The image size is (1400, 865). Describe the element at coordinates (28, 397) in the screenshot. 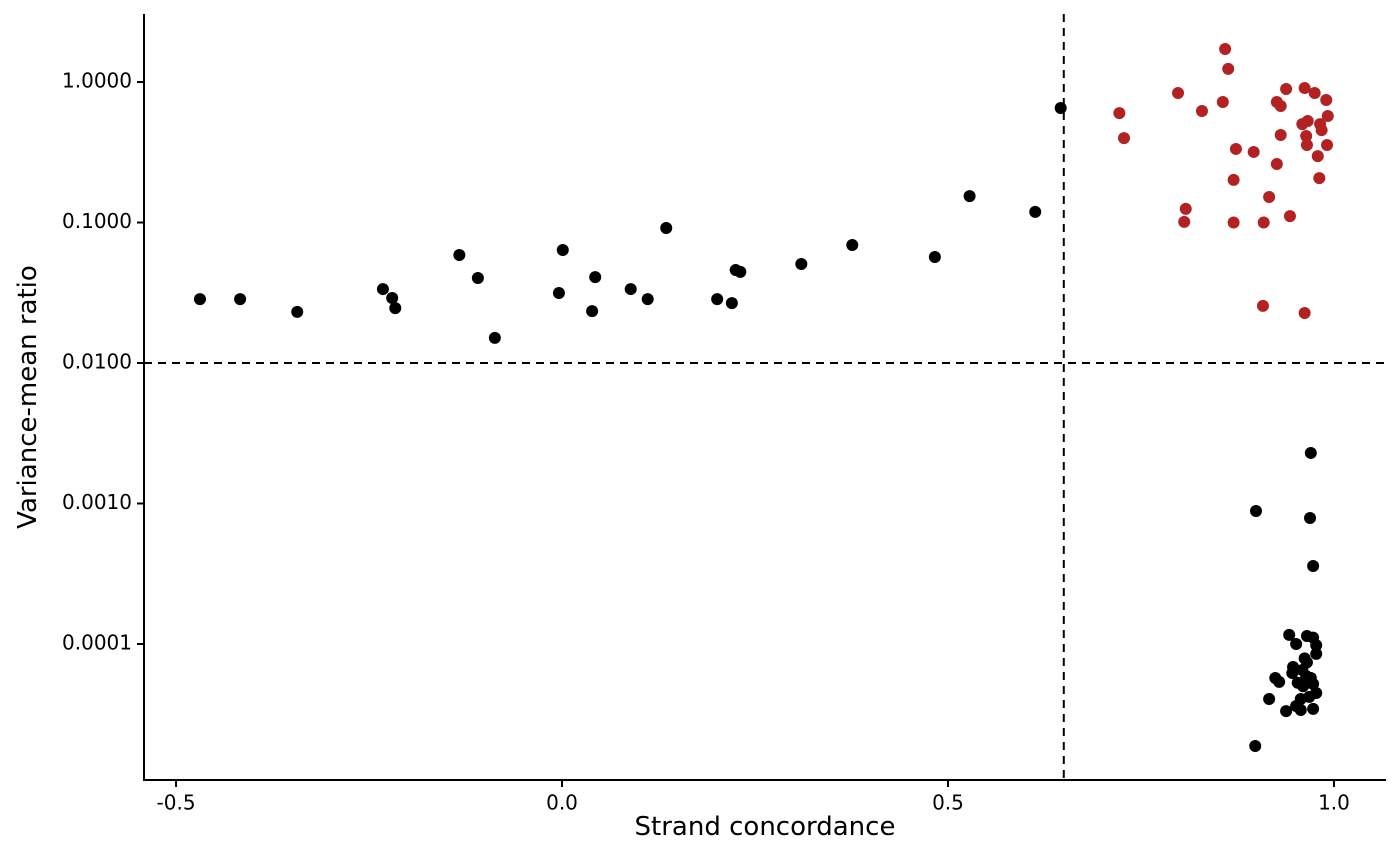

I see `y-axis-title: Variance-mean ratio` at that location.